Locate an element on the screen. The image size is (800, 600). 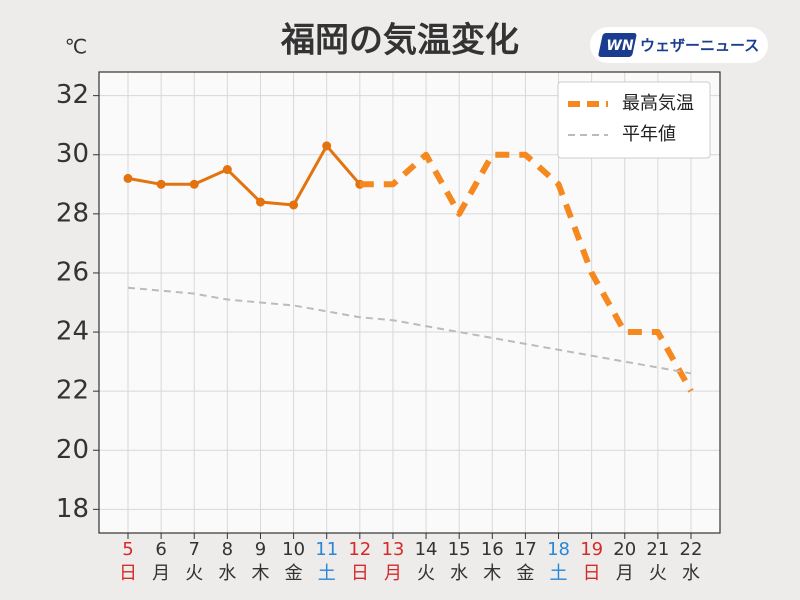
y-tick-label: 20 is located at coordinates (72, 450).